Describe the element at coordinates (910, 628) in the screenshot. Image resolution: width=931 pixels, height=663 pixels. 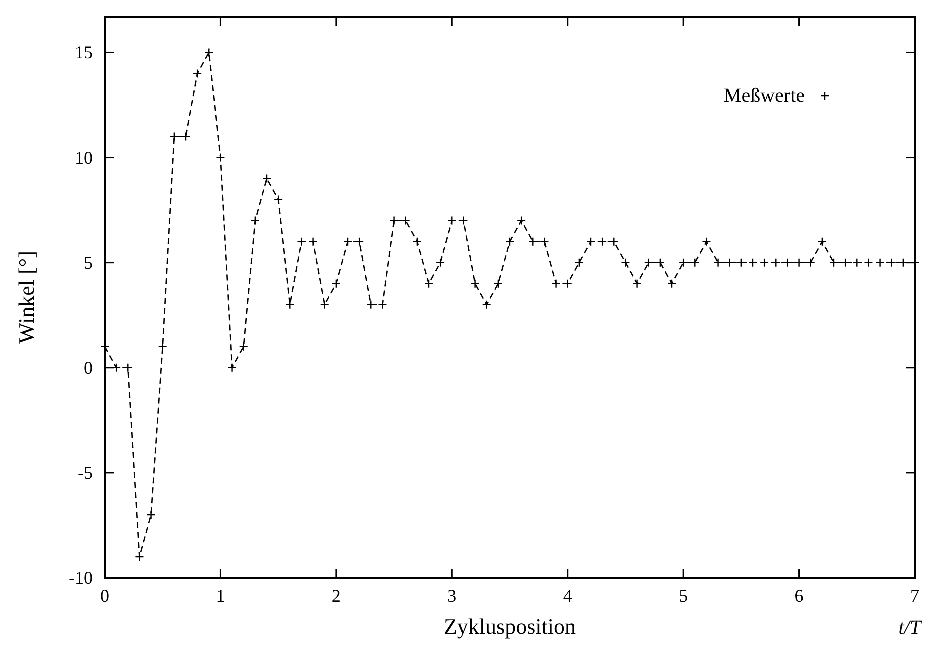
I see `text: t/T` at that location.